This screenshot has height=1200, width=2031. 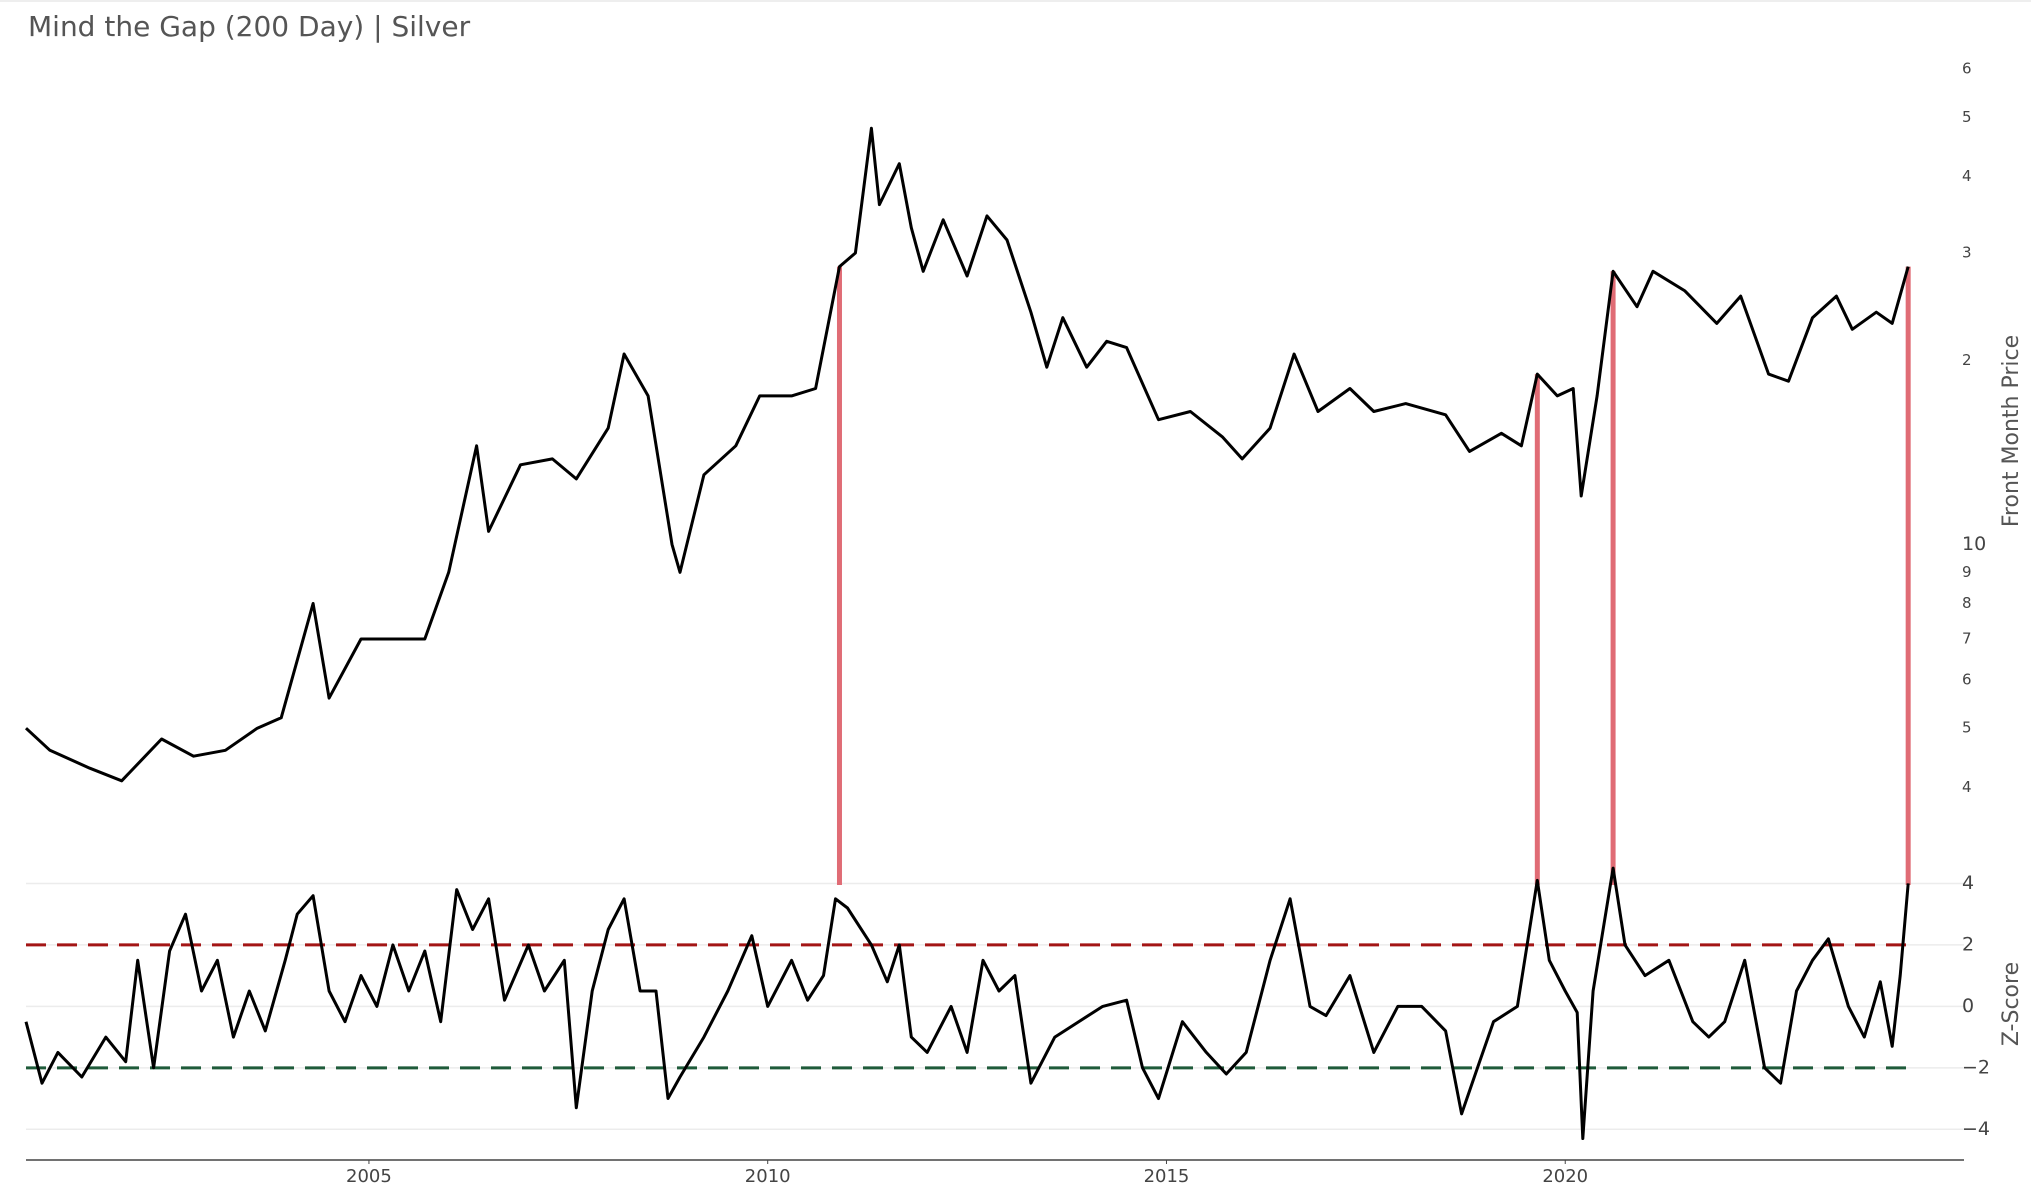 What do you see at coordinates (1967, 572) in the screenshot?
I see `y-tick-label: 9` at bounding box center [1967, 572].